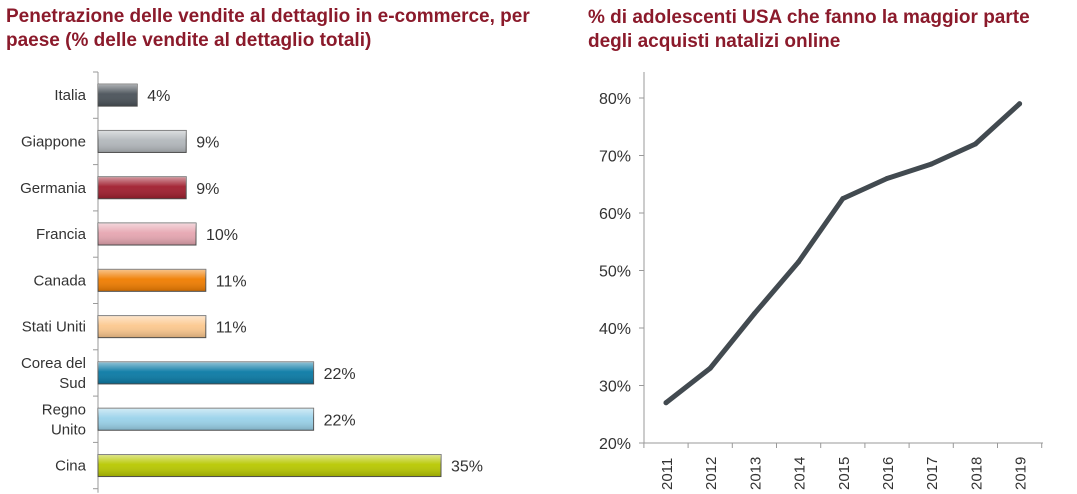 This screenshot has width=1077, height=494. I want to click on category-label: Canada, so click(59, 280).